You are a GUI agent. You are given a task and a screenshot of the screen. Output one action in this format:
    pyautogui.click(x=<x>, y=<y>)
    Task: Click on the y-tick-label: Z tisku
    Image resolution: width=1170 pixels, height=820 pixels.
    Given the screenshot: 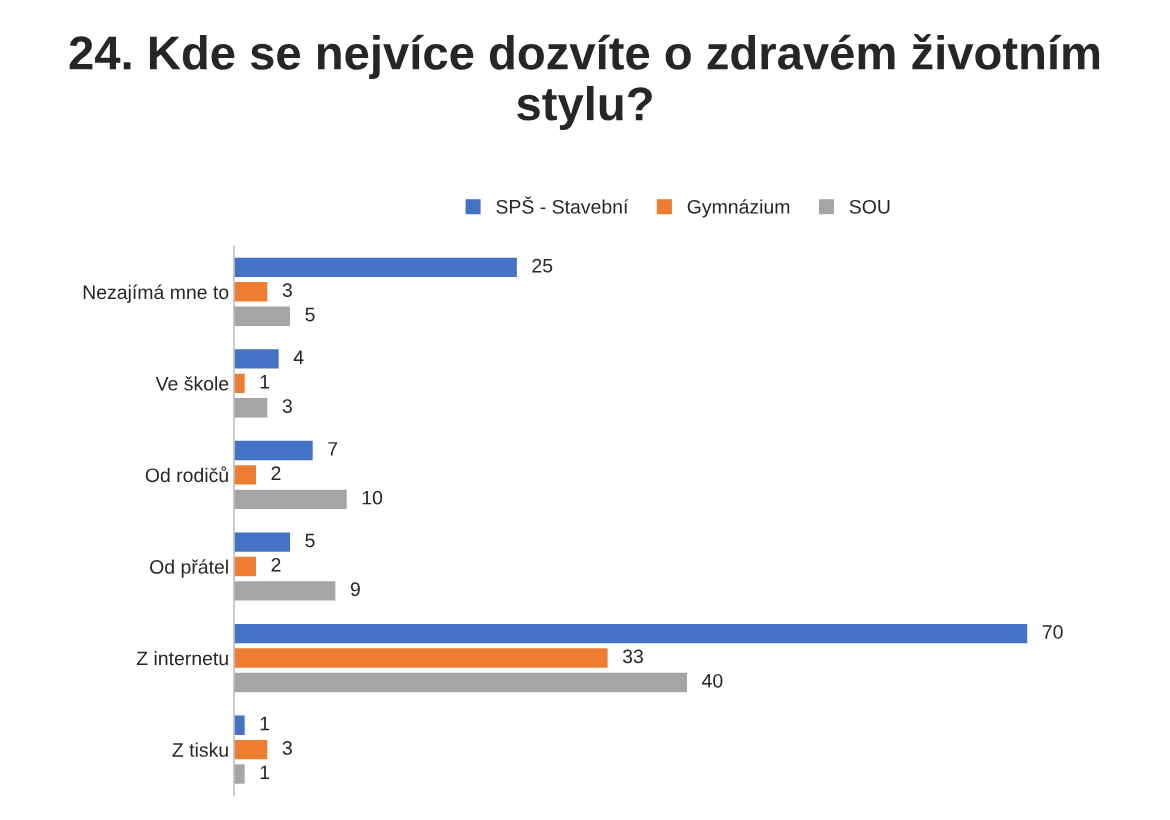 What is the action you would take?
    pyautogui.click(x=200, y=749)
    